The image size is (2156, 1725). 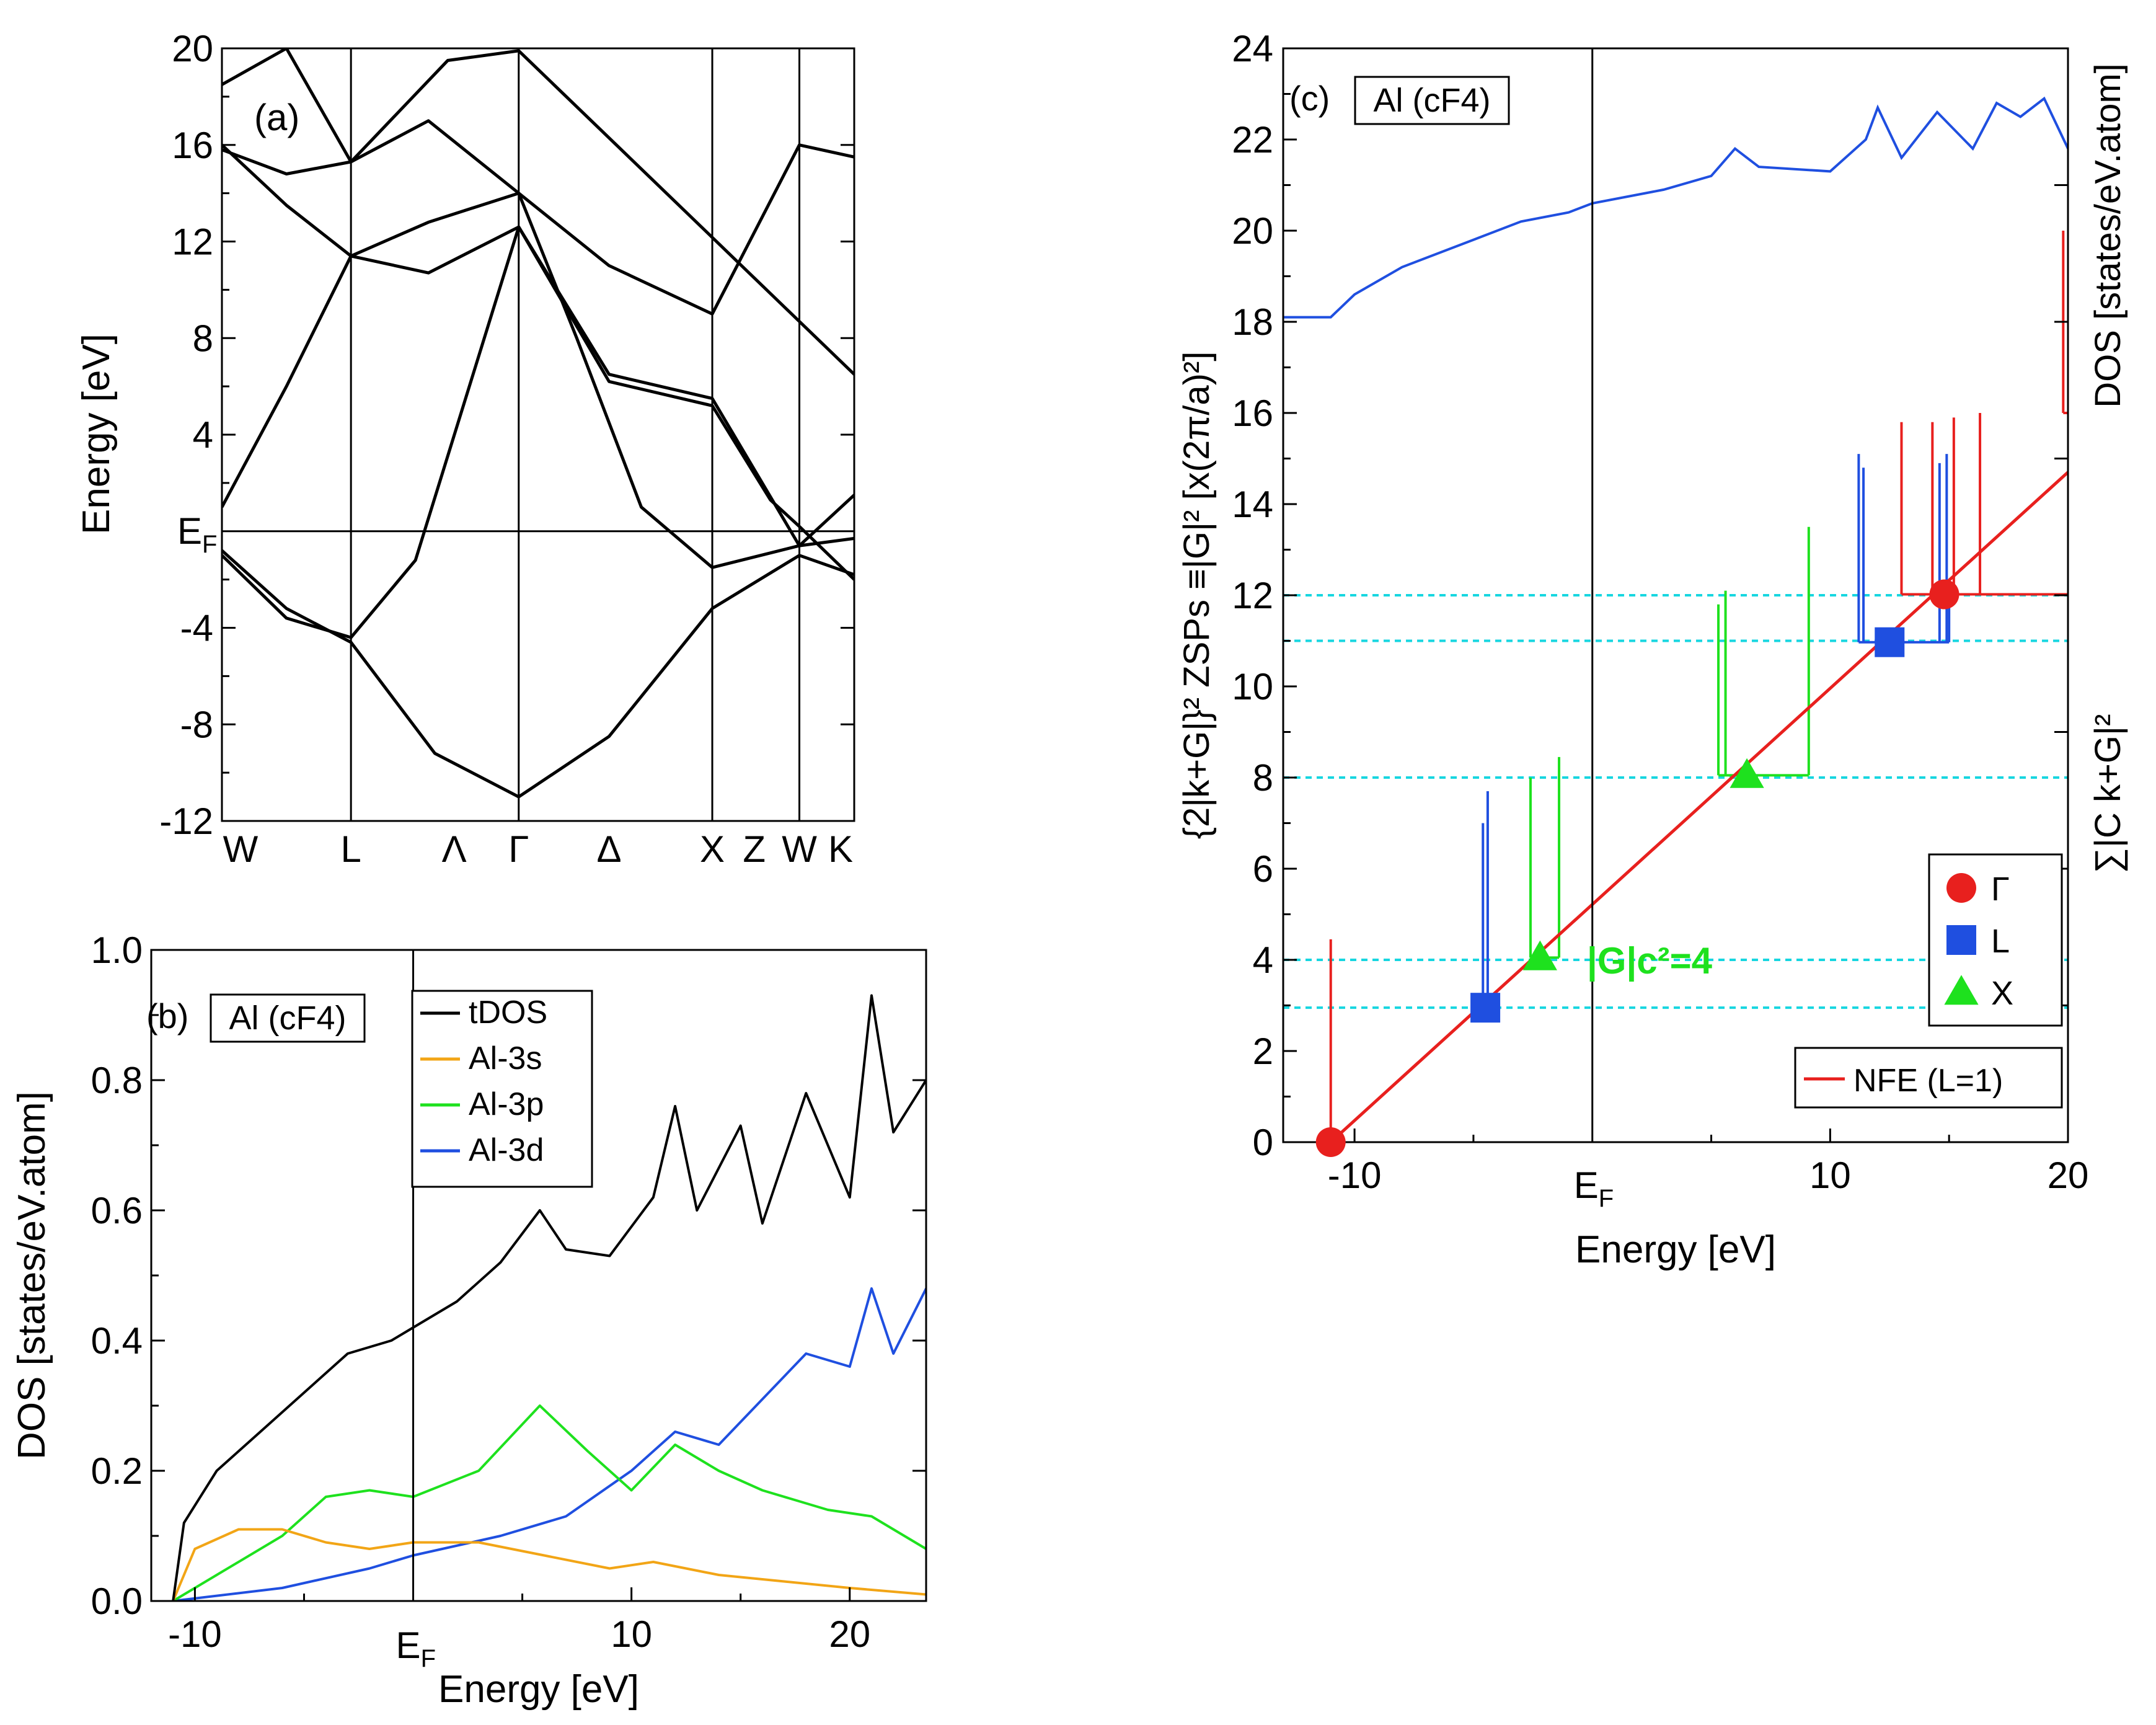 I want to click on y-tick-label: 0.0, so click(x=117, y=1601).